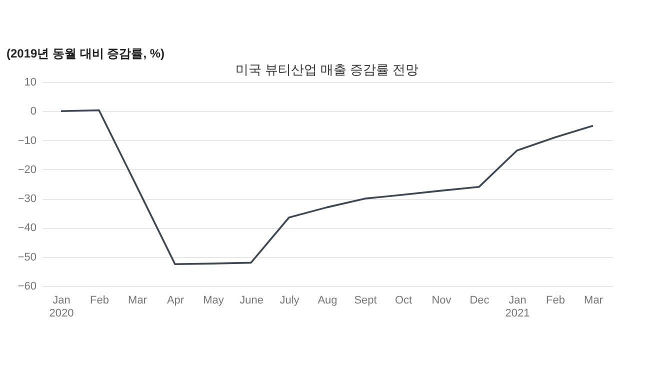 The height and width of the screenshot is (383, 652). Describe the element at coordinates (27, 257) in the screenshot. I see `y-tick-label: −50` at that location.